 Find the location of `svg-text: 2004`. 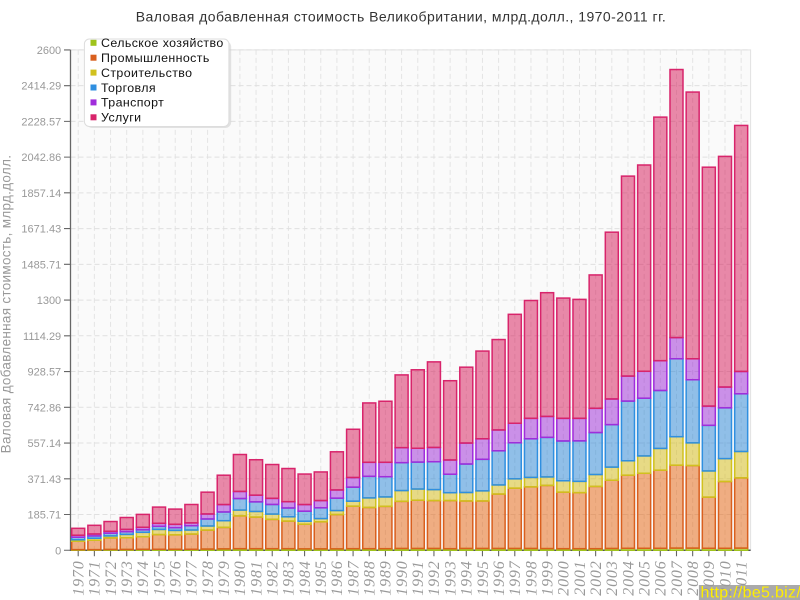

svg-text: 2004 is located at coordinates (628, 578).